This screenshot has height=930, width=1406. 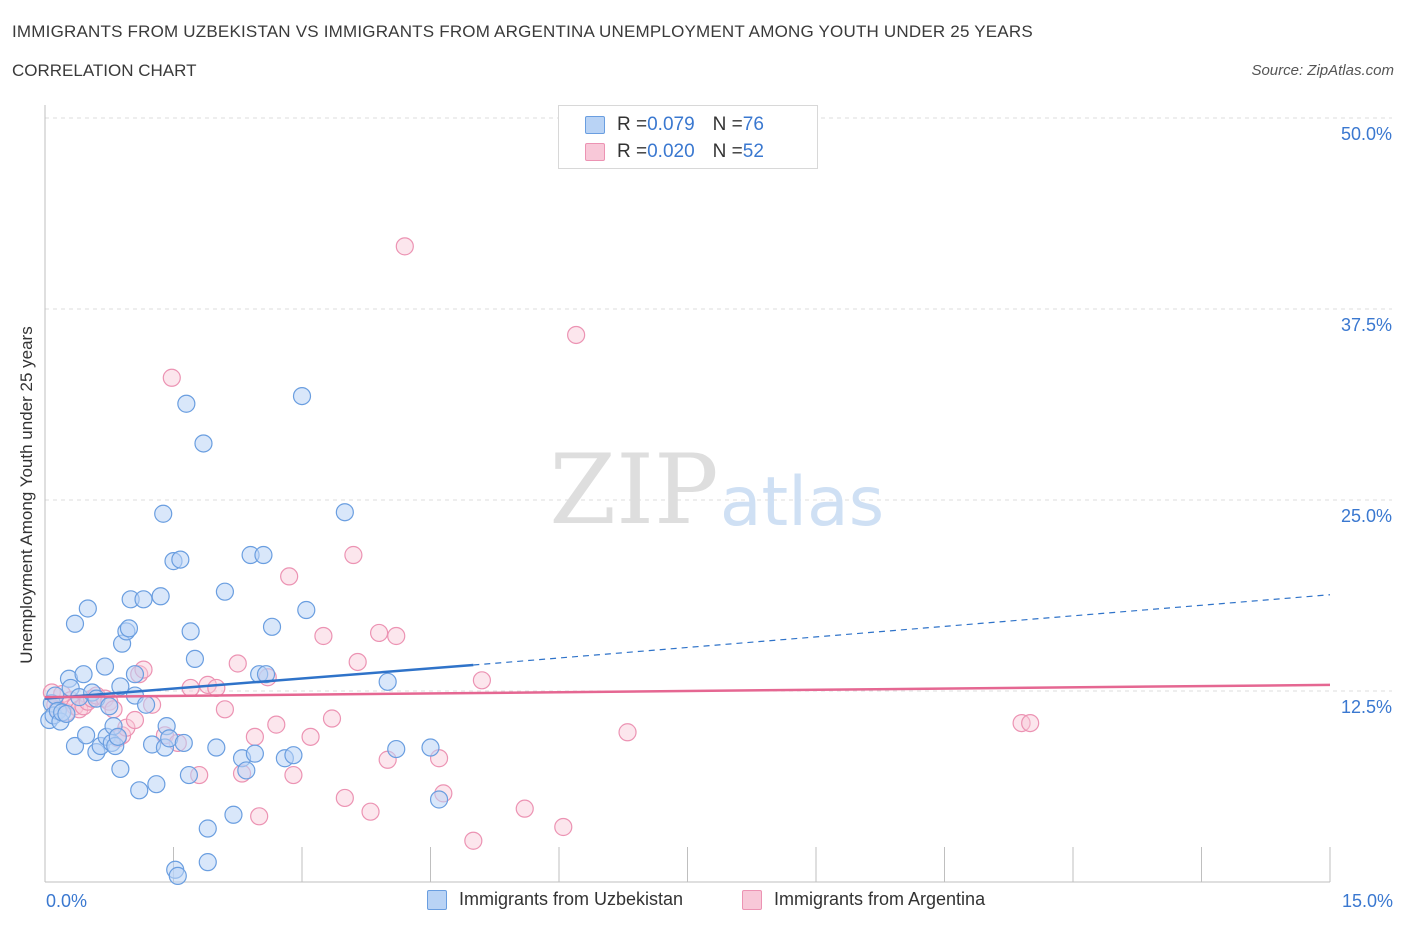 I want to click on uzbekistan-legend-swatch, so click(x=437, y=899).